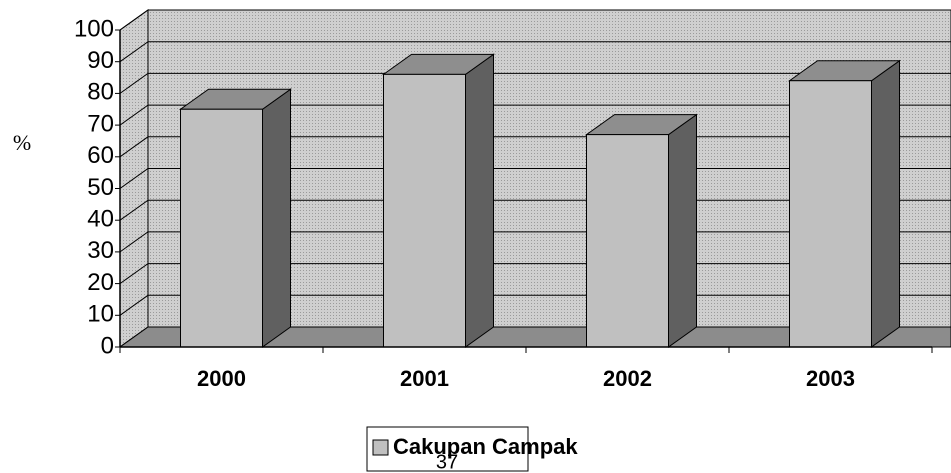 The height and width of the screenshot is (473, 951). Describe the element at coordinates (100, 282) in the screenshot. I see `y-tick-label: 20` at that location.